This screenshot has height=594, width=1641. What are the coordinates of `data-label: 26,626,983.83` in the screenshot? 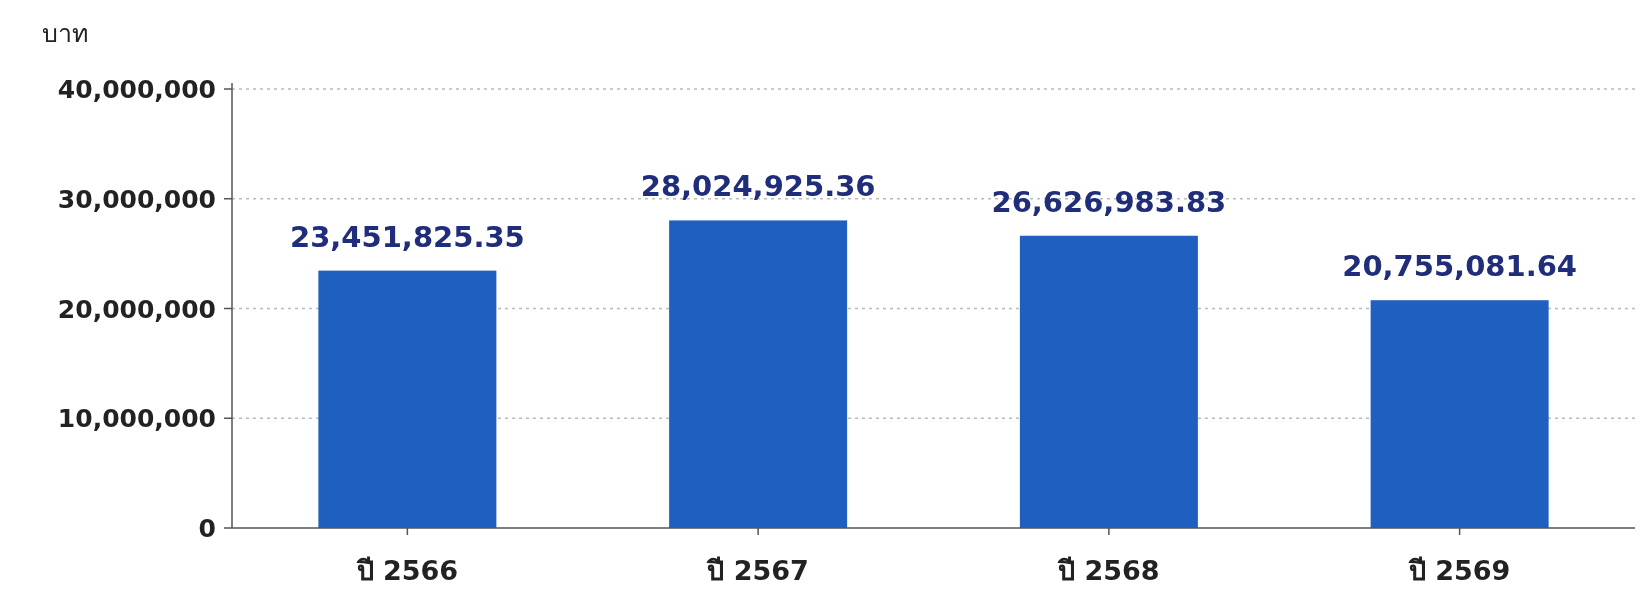 It's located at (1109, 201).